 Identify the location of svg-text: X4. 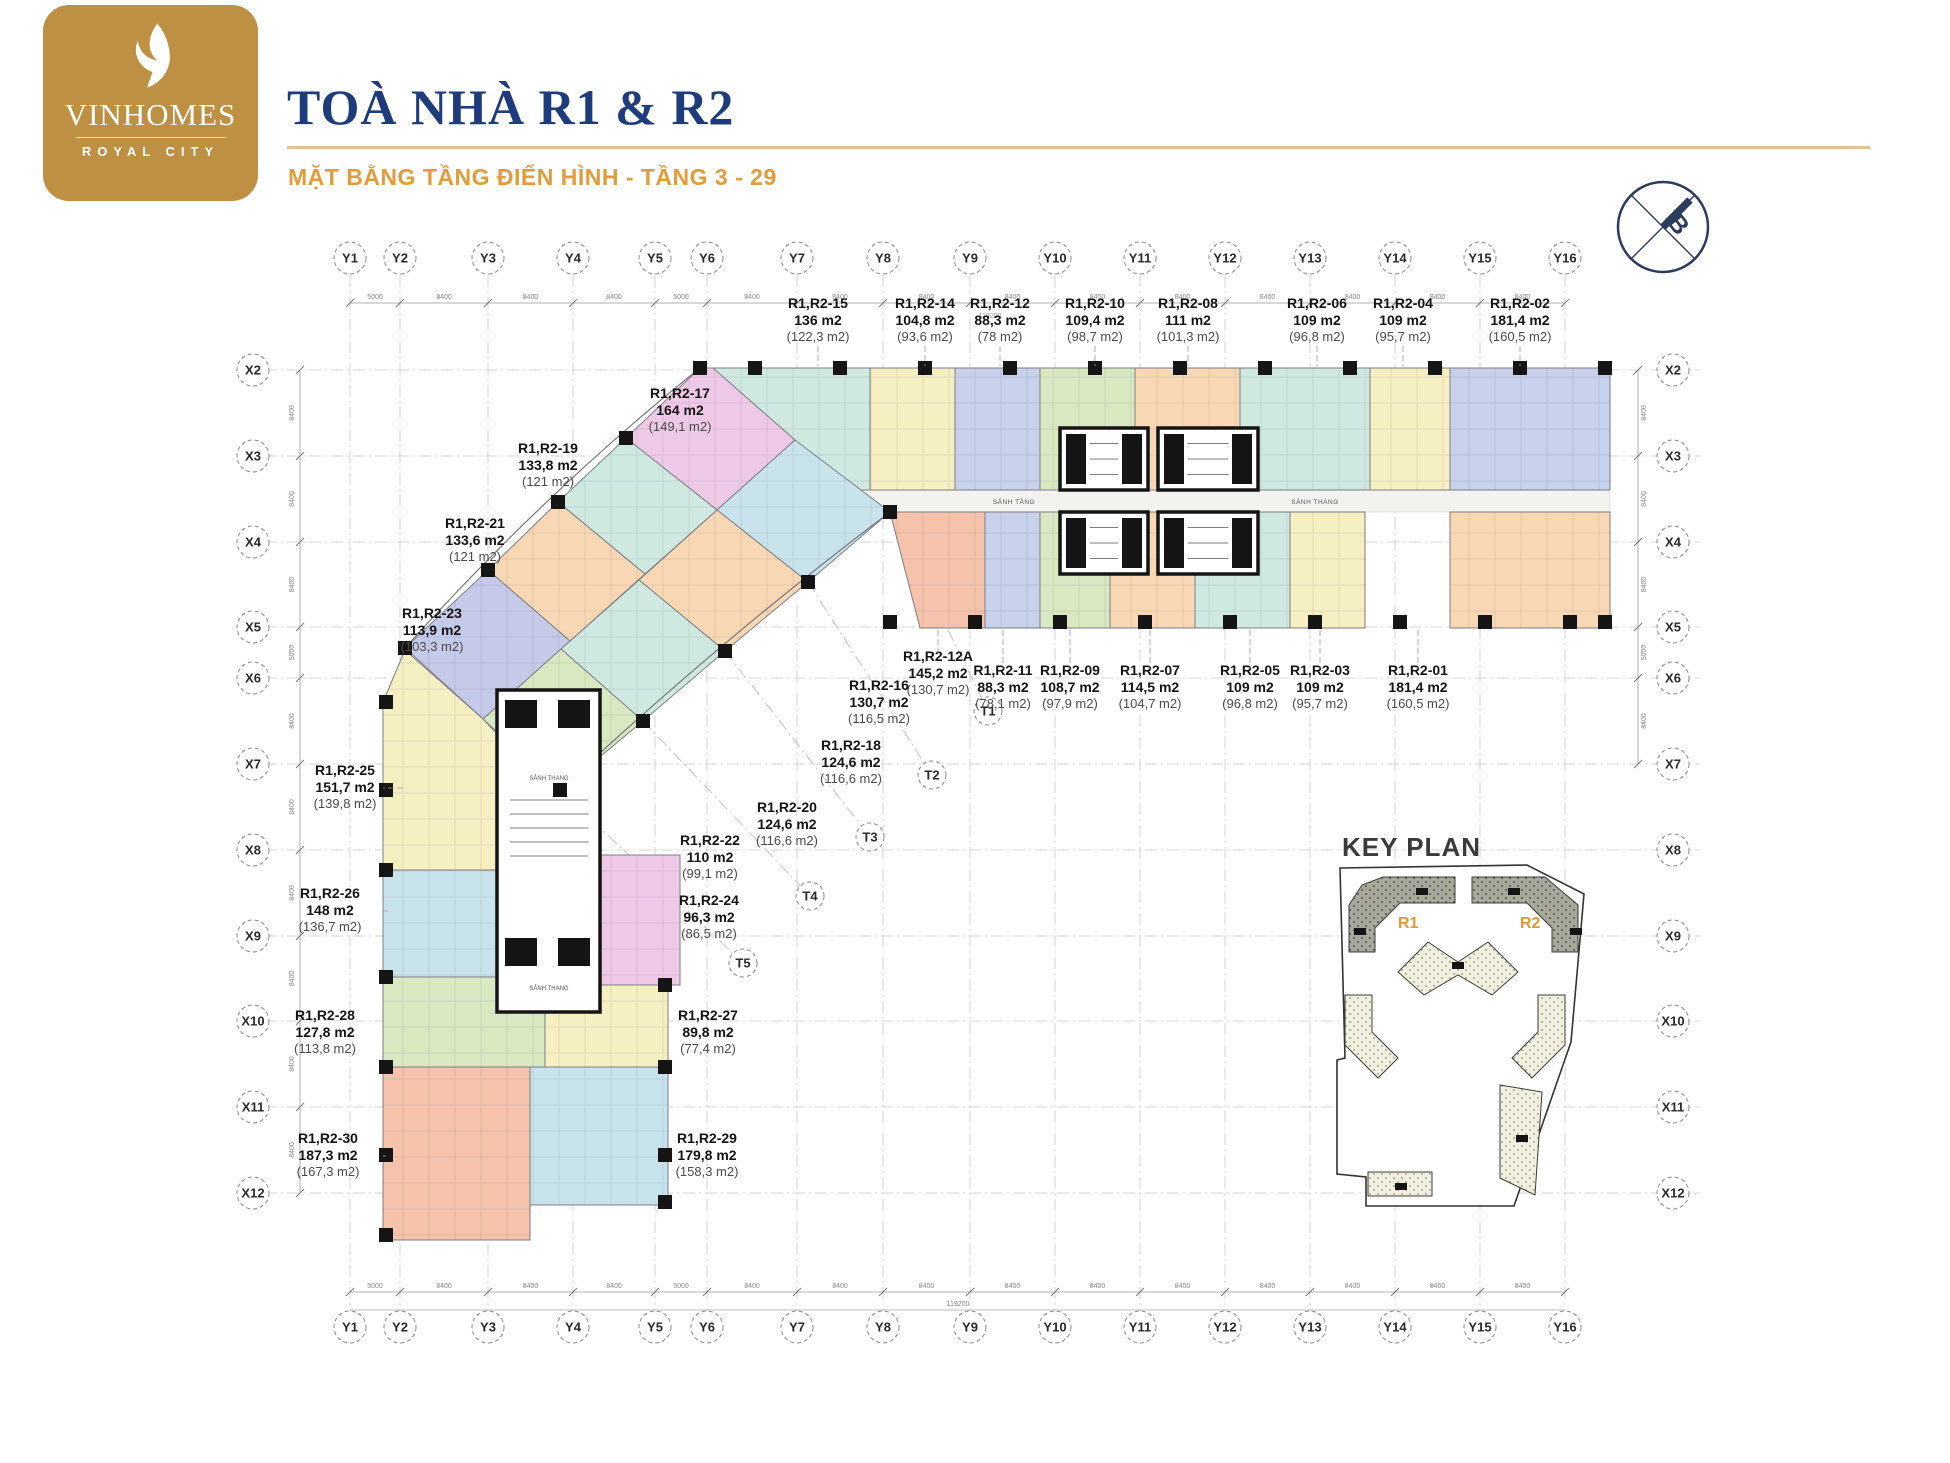
(1673, 542).